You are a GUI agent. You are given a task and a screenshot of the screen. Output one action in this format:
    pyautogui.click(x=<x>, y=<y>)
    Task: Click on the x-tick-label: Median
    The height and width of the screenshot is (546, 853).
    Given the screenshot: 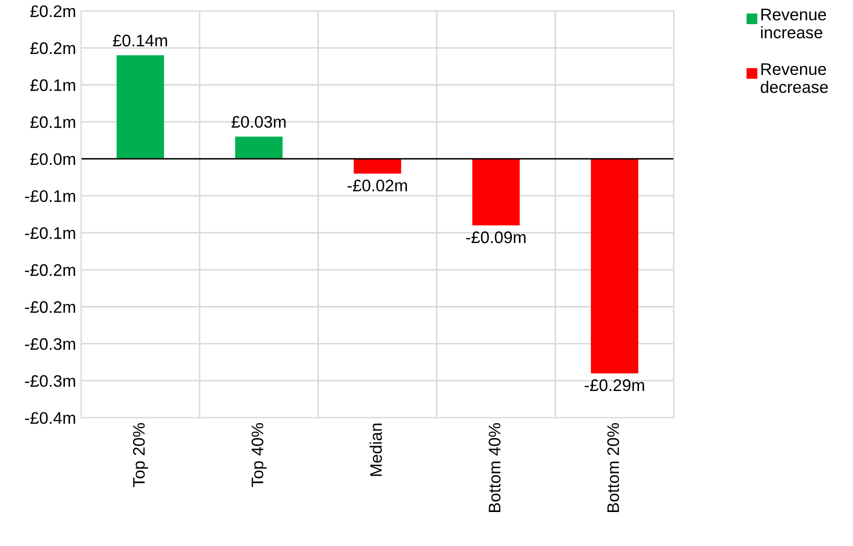 What is the action you would take?
    pyautogui.click(x=376, y=450)
    